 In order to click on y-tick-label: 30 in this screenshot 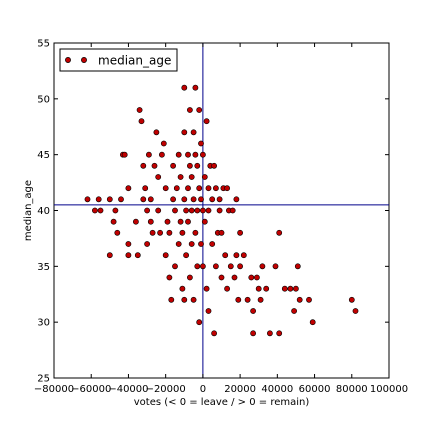, I will do `click(43, 323)`.